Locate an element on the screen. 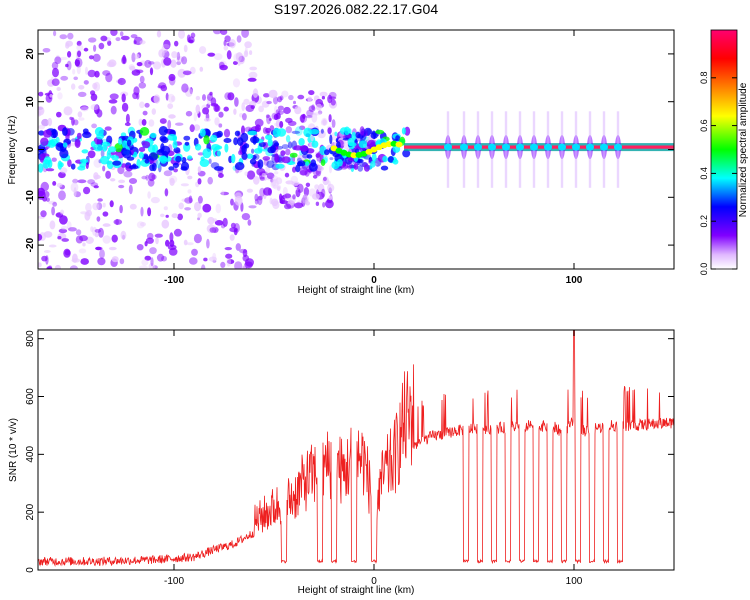 The width and height of the screenshot is (750, 600). x-tick-label: 100 is located at coordinates (574, 581).